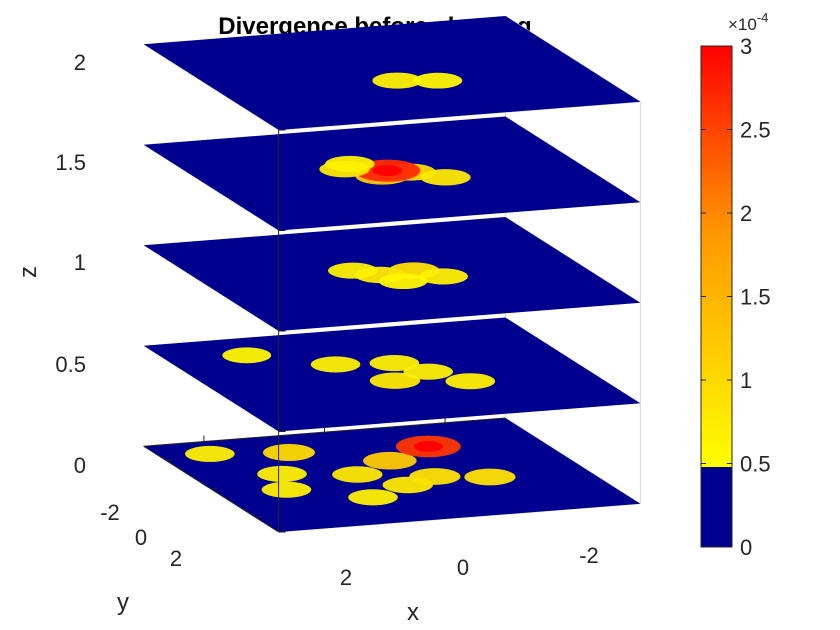 This screenshot has width=840, height=630. Describe the element at coordinates (736, 297) in the screenshot. I see `colorbar-ticks: 0 0.5 1 1.5 2 2.5 3` at that location.